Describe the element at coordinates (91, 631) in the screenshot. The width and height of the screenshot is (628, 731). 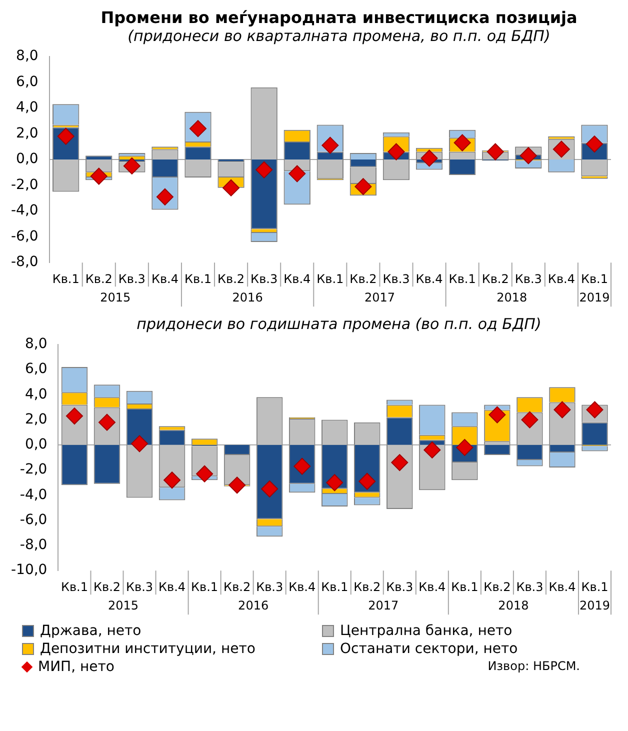
I see `legend-label: Држава, нето` at that location.